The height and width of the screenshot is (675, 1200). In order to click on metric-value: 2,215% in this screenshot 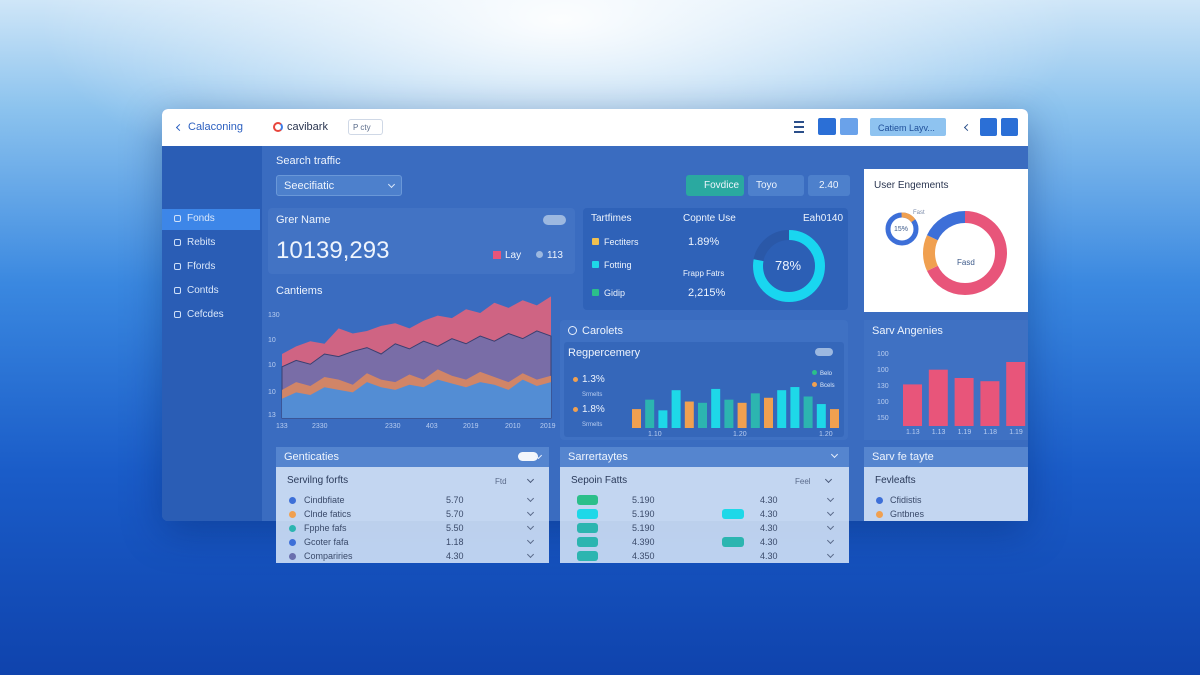, I will do `click(707, 293)`.